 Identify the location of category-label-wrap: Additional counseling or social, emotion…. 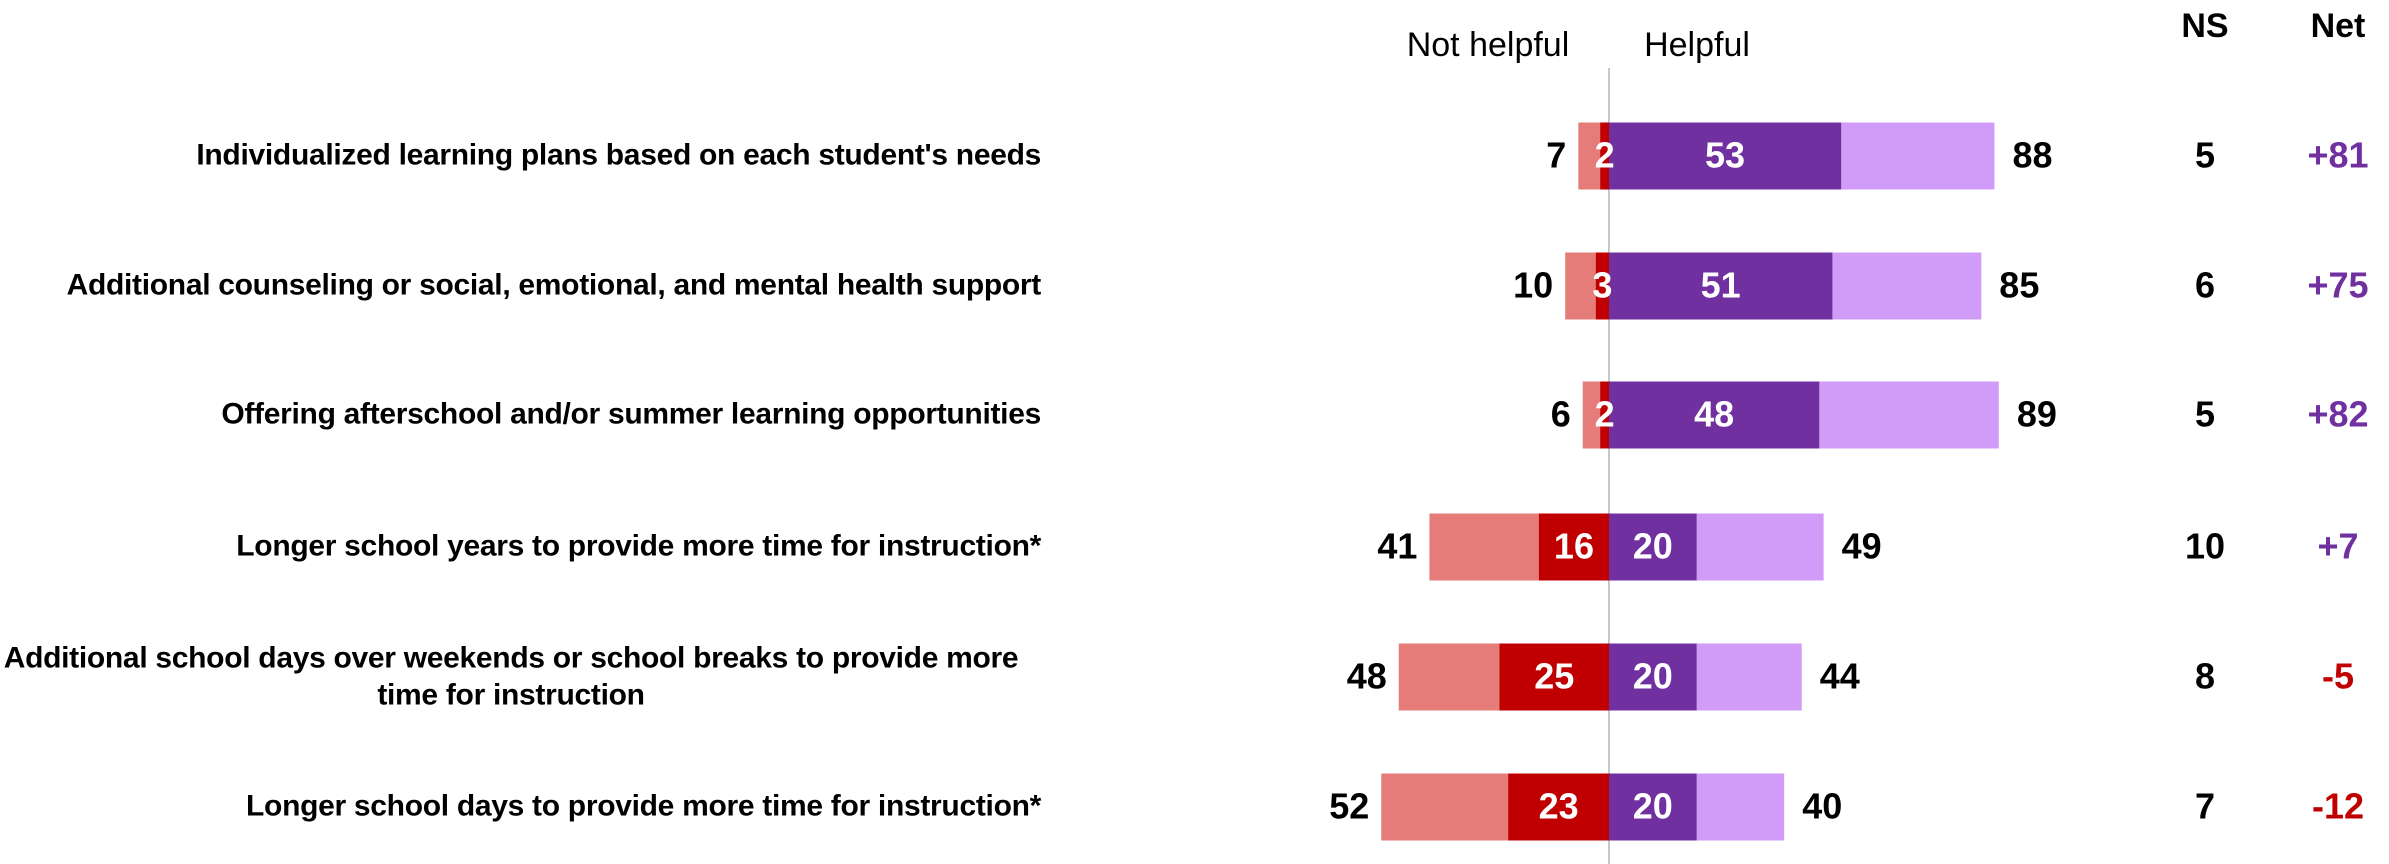
(521, 286).